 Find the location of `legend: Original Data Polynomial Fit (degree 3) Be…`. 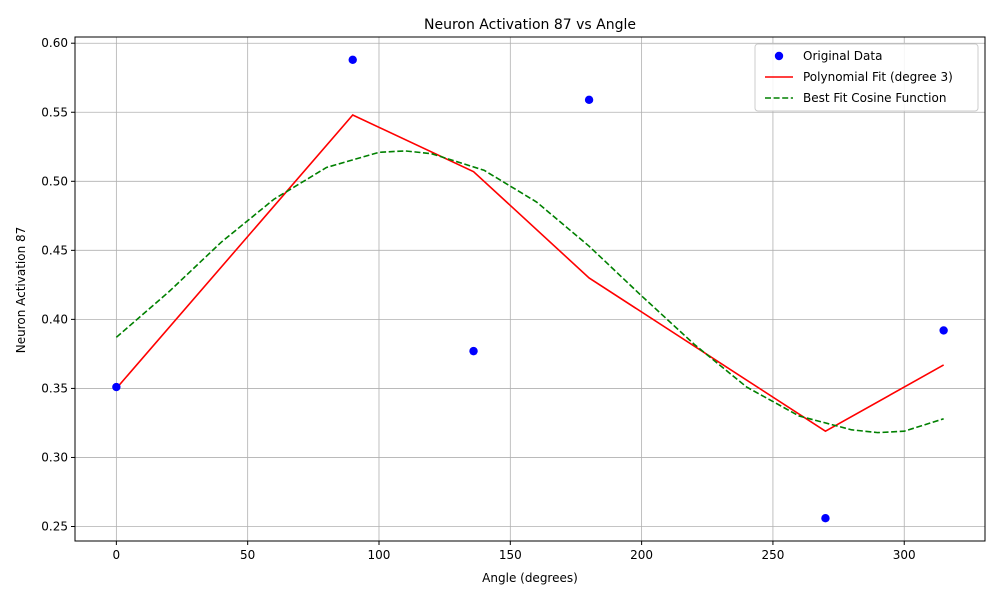

legend: Original Data Polynomial Fit (degree 3) Be… is located at coordinates (866, 77).